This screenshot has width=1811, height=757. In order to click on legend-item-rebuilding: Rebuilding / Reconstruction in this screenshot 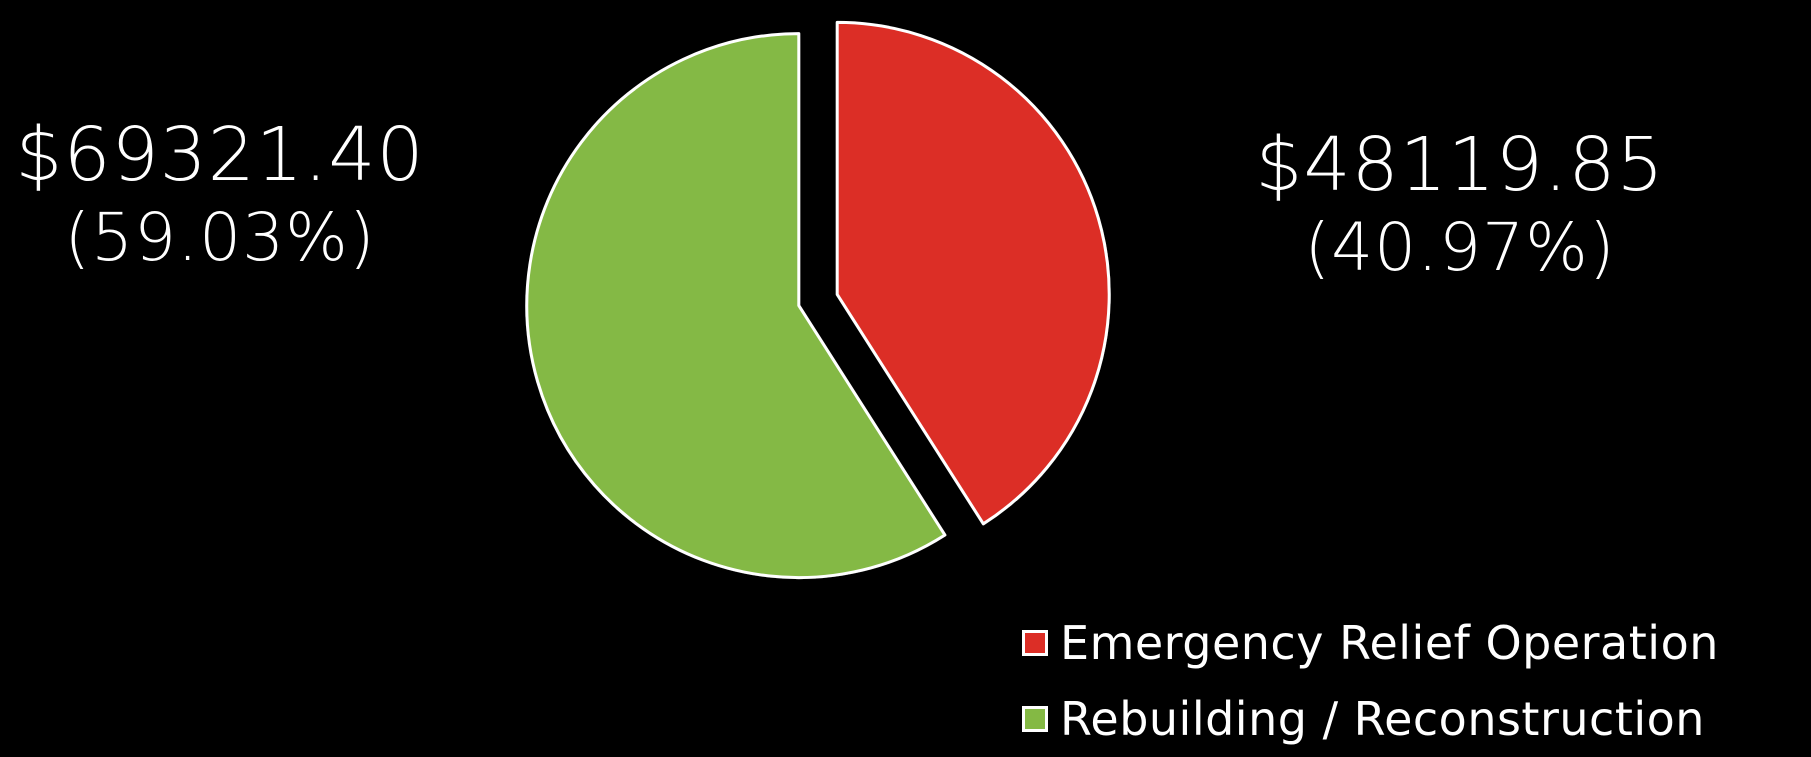, I will do `click(1416, 719)`.